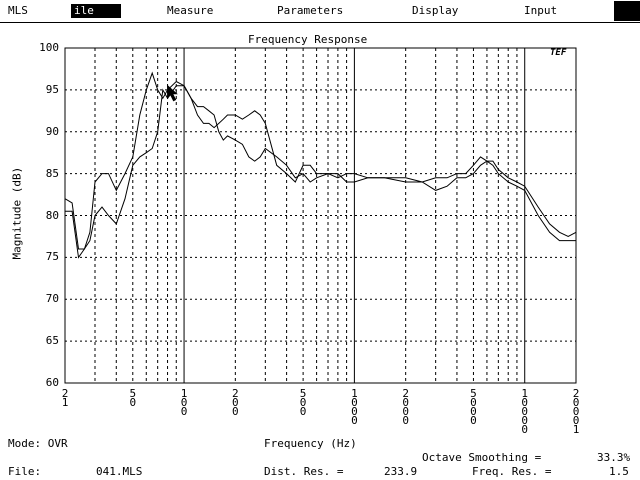 The image size is (640, 480). Describe the element at coordinates (614, 457) in the screenshot. I see `octave-smoothing-value: 33.3%` at that location.